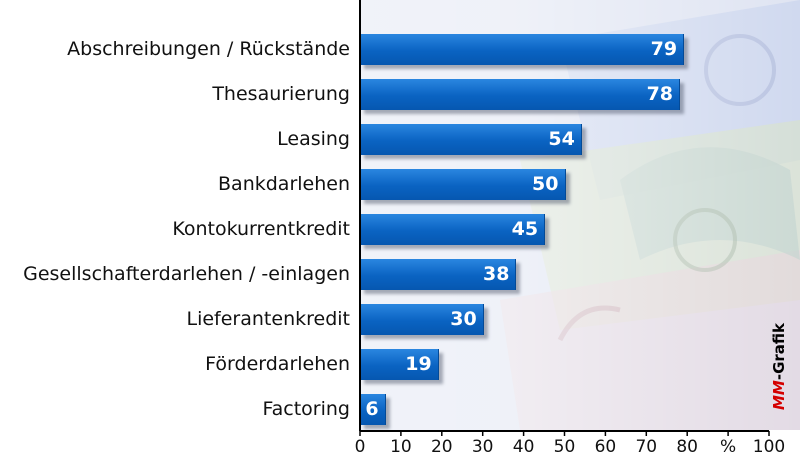  Describe the element at coordinates (261, 229) in the screenshot. I see `category-label: Kontokurrentkredit` at that location.